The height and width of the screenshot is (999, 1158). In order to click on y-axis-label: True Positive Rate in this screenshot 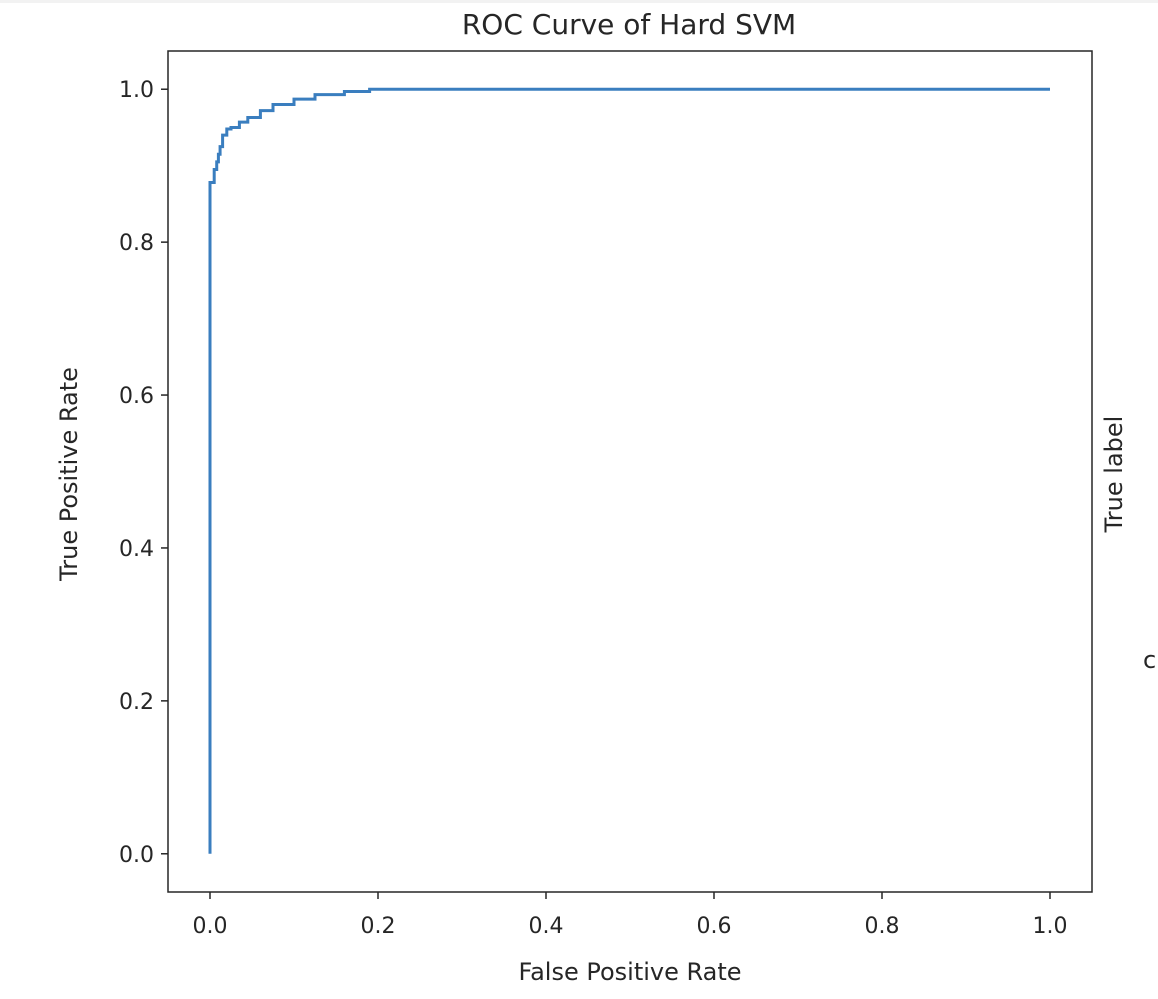, I will do `click(69, 474)`.